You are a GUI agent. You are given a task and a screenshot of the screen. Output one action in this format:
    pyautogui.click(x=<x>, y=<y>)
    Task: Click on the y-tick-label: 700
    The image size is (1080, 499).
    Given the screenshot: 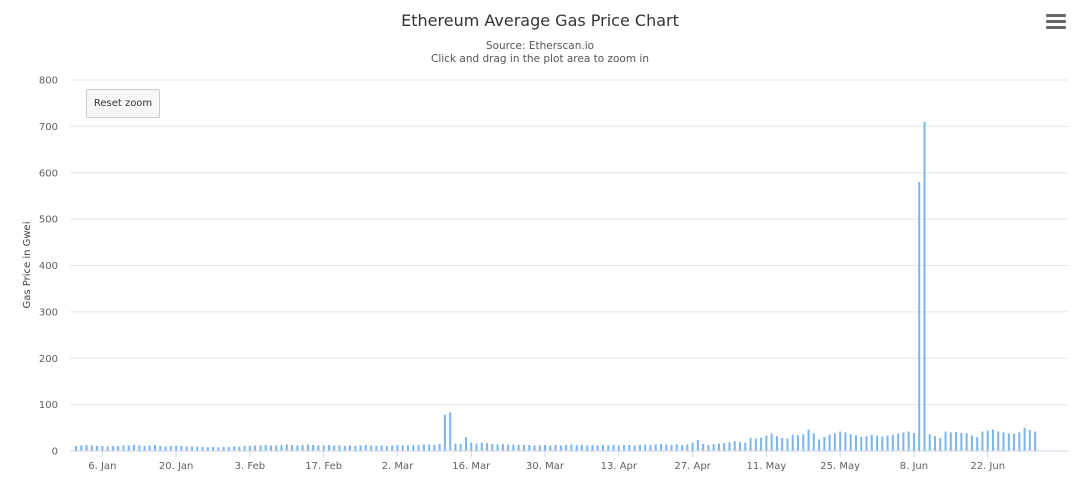 What is the action you would take?
    pyautogui.click(x=48, y=127)
    